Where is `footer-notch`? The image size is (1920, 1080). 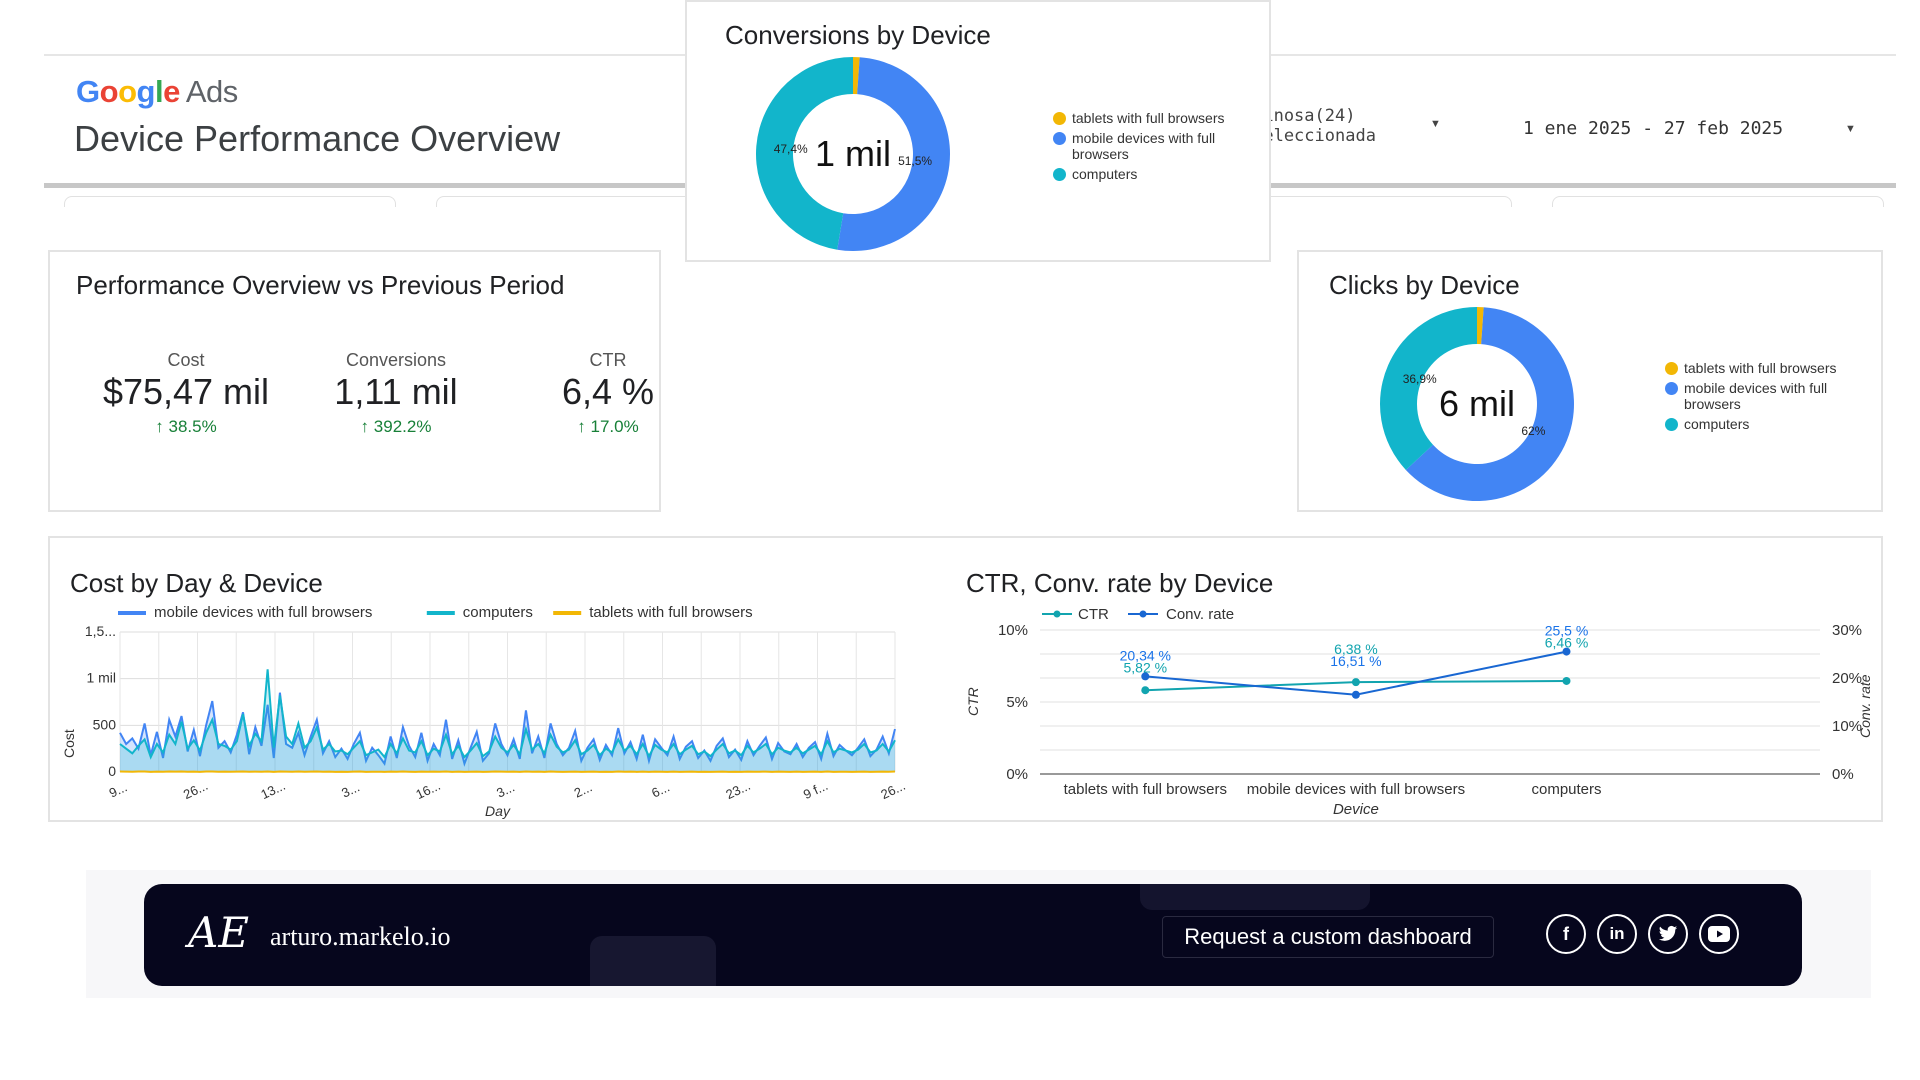 footer-notch is located at coordinates (1255, 897).